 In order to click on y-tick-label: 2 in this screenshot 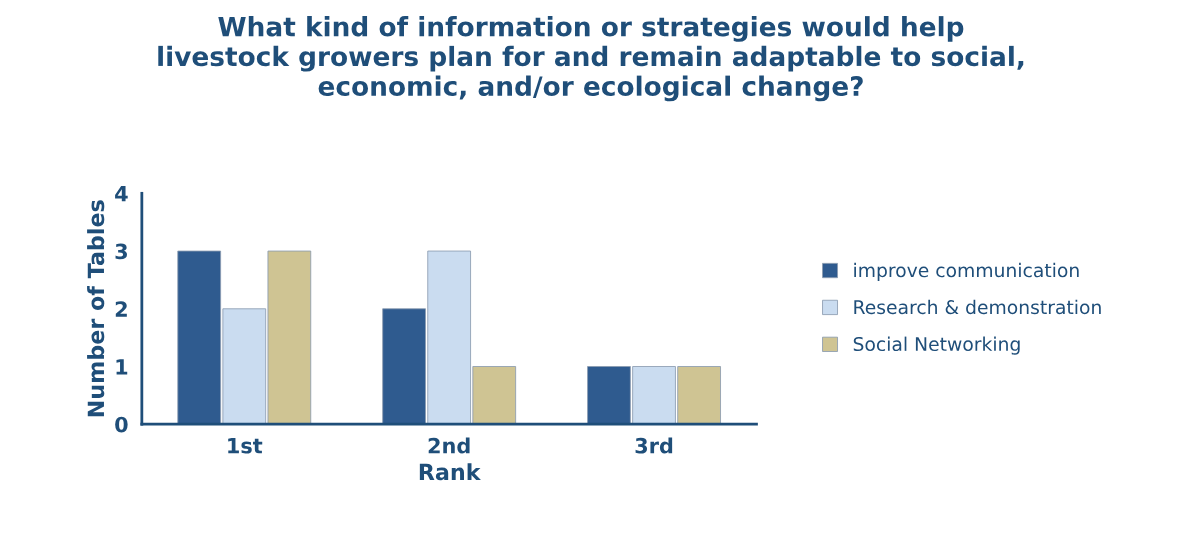, I will do `click(121, 309)`.